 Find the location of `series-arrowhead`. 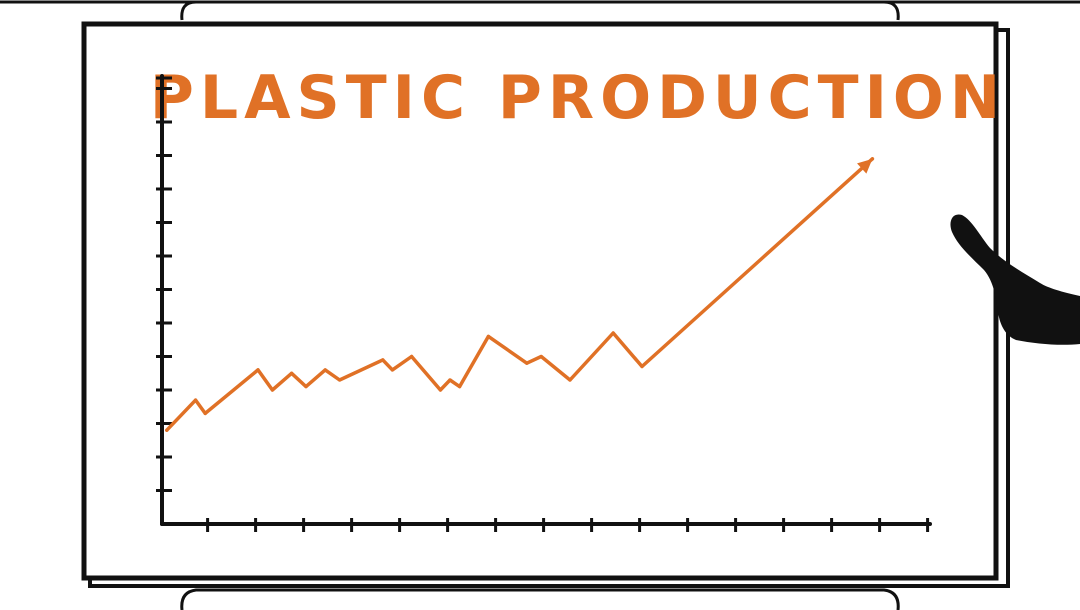

series-arrowhead is located at coordinates (865, 166).